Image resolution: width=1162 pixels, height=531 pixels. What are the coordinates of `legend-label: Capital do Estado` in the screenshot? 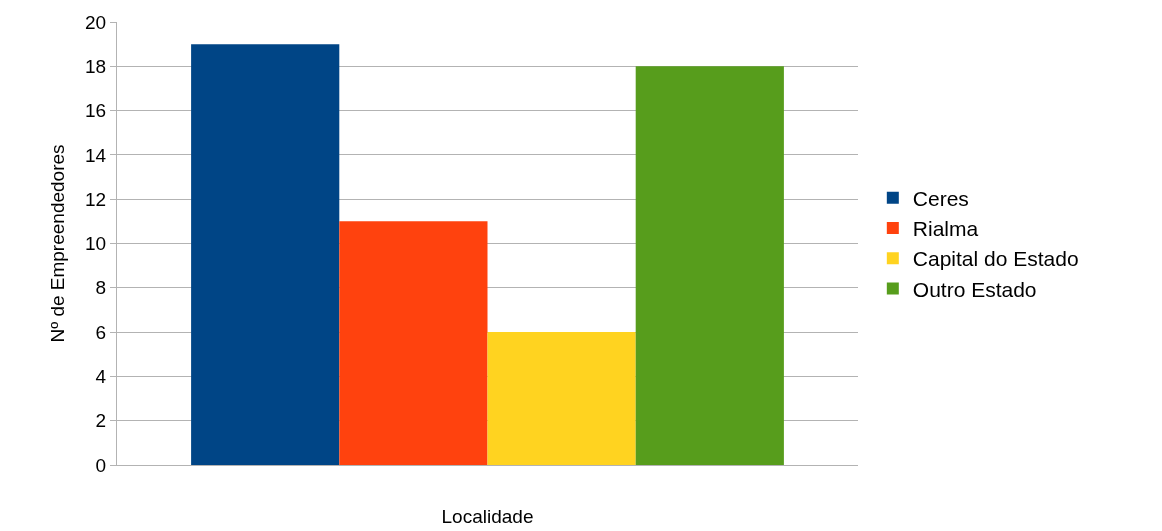 It's located at (995, 259).